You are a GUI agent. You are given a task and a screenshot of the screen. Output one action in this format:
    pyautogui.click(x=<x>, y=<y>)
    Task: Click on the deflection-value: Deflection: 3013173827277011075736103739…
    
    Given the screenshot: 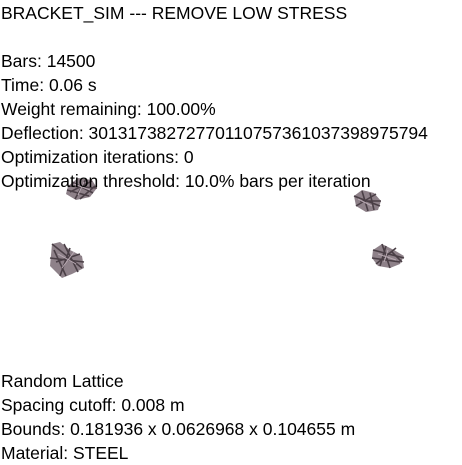 What is the action you would take?
    pyautogui.click(x=214, y=133)
    